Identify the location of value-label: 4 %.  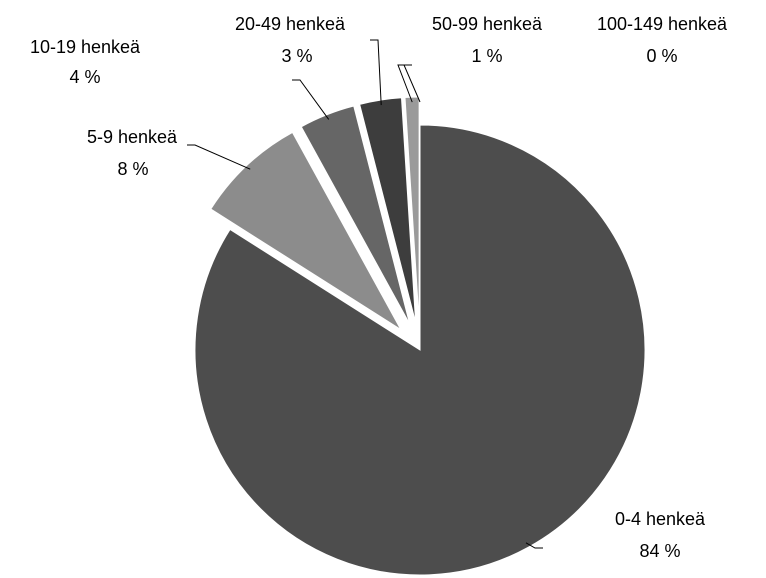
(84, 77).